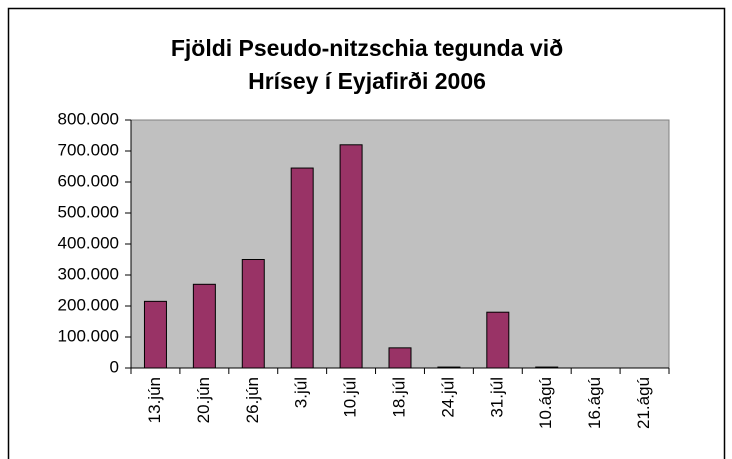 This screenshot has height=459, width=732. Describe the element at coordinates (114, 366) in the screenshot. I see `y-tick-label: 0` at that location.